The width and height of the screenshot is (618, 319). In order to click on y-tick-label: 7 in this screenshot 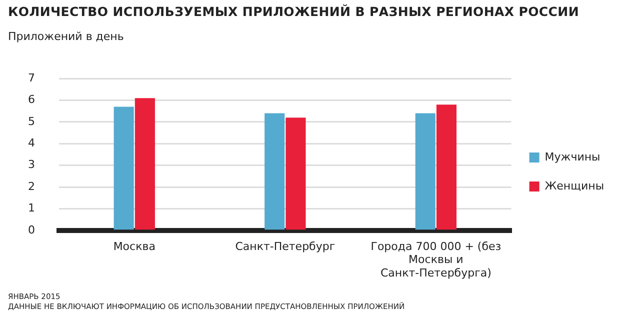, I will do `click(31, 77)`.